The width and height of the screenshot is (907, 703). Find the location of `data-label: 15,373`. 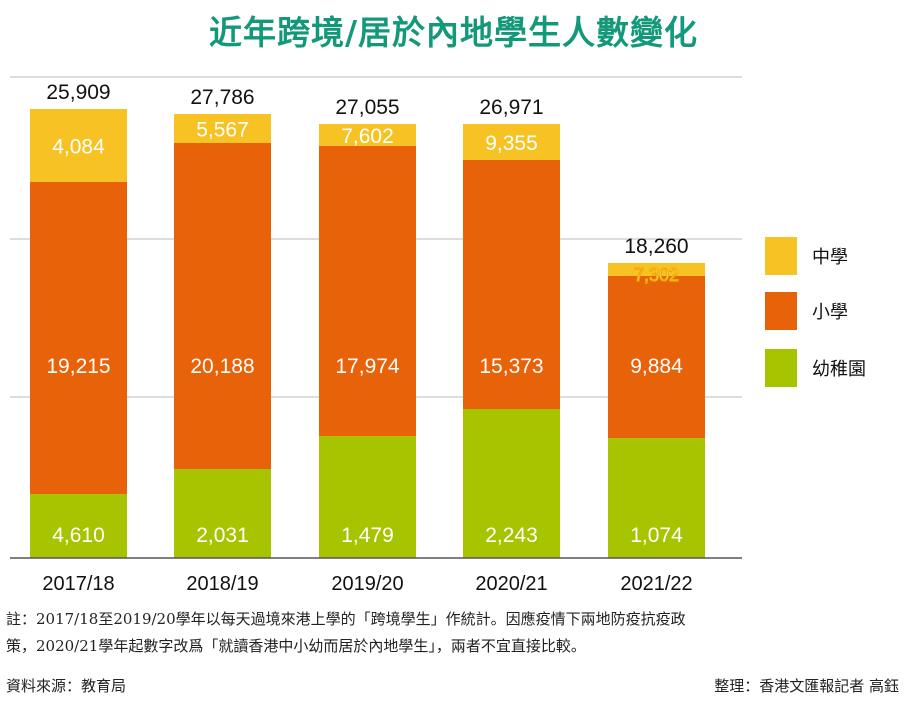

data-label: 15,373 is located at coordinates (511, 366).